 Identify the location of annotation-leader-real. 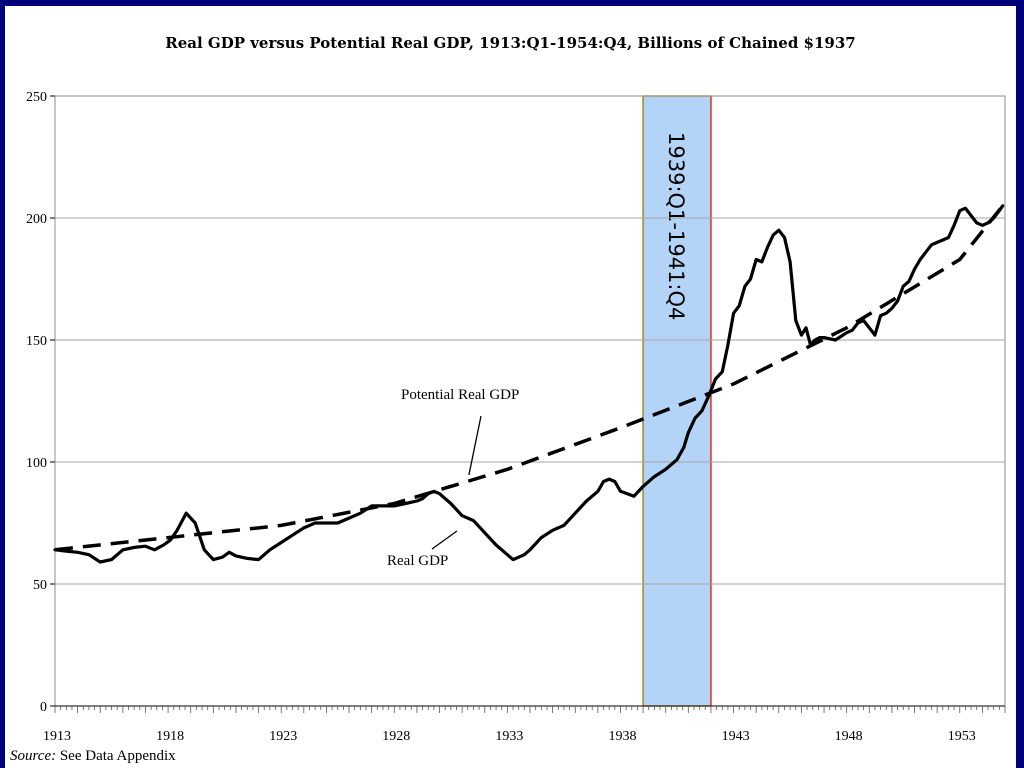
(444, 540).